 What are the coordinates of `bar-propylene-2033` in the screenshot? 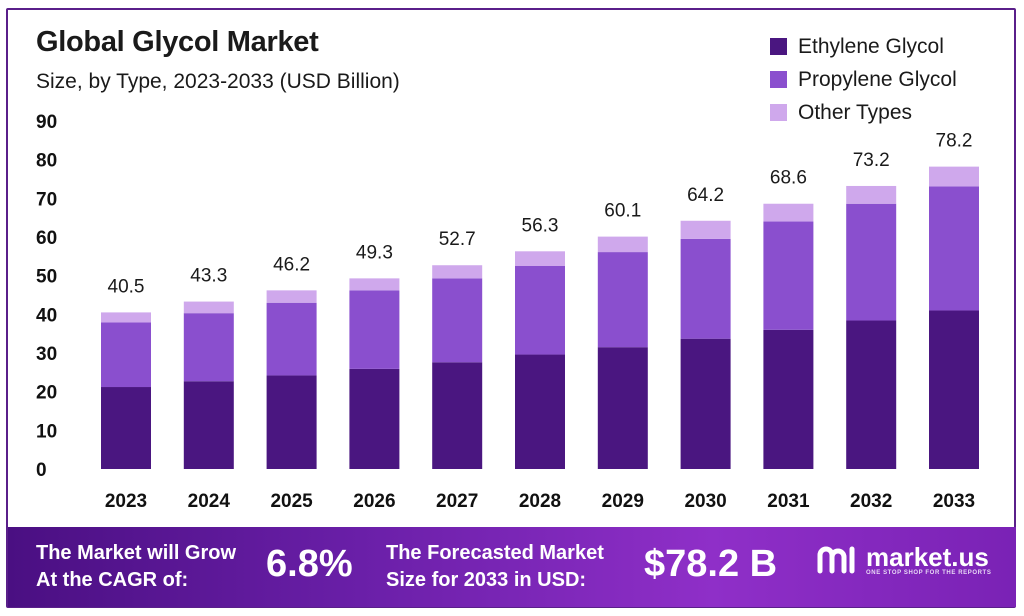 It's located at (954, 248).